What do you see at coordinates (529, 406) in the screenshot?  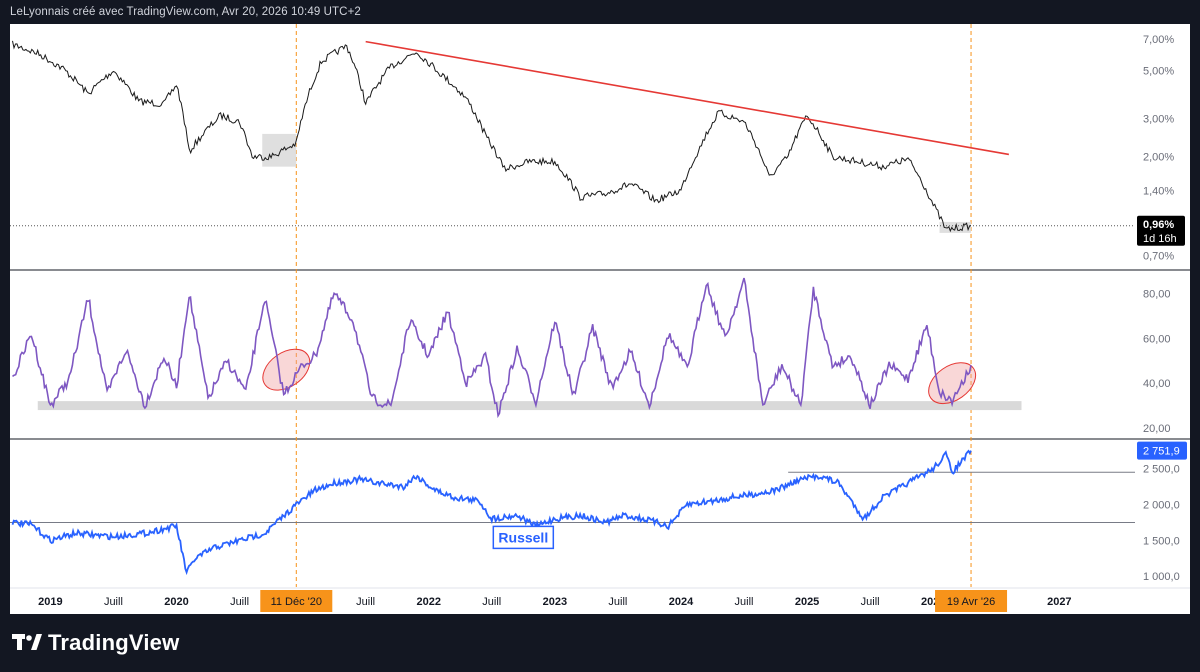 I see `support-band` at bounding box center [529, 406].